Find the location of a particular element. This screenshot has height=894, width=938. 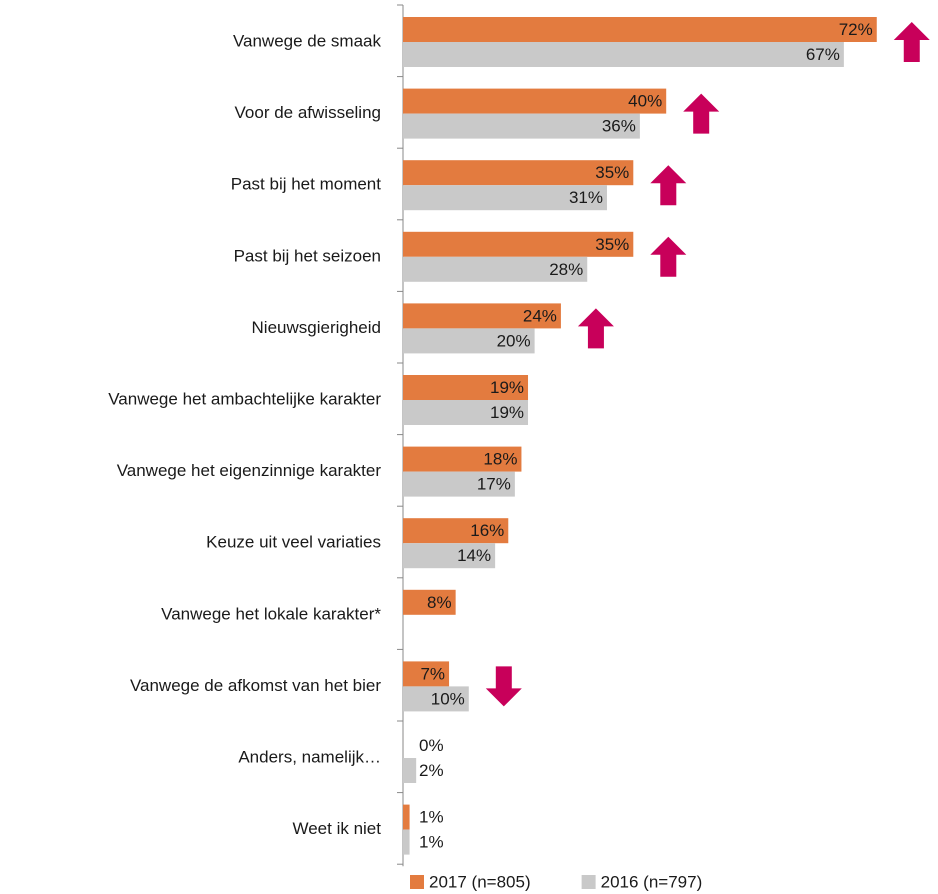

value-label: 40% is located at coordinates (645, 101).